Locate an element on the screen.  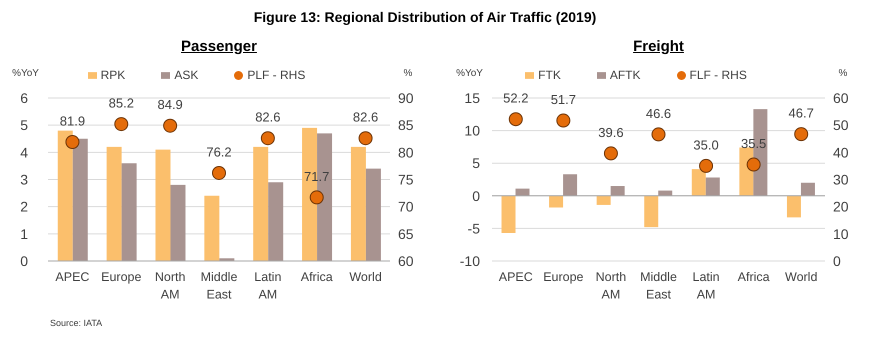
data-label: 76.2 is located at coordinates (219, 152).